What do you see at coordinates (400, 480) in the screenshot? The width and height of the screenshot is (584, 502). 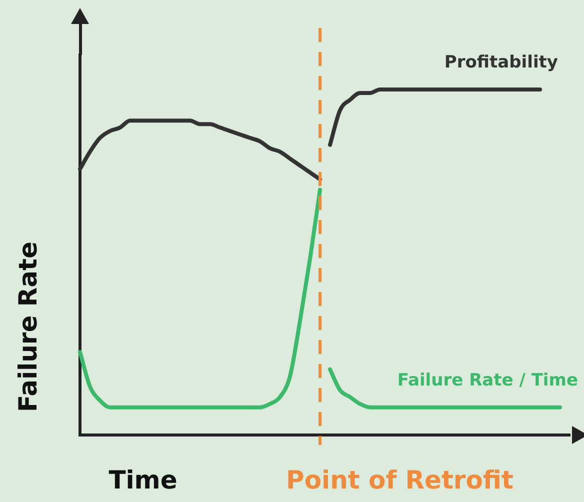 I see `text: Point of Retrofit` at bounding box center [400, 480].